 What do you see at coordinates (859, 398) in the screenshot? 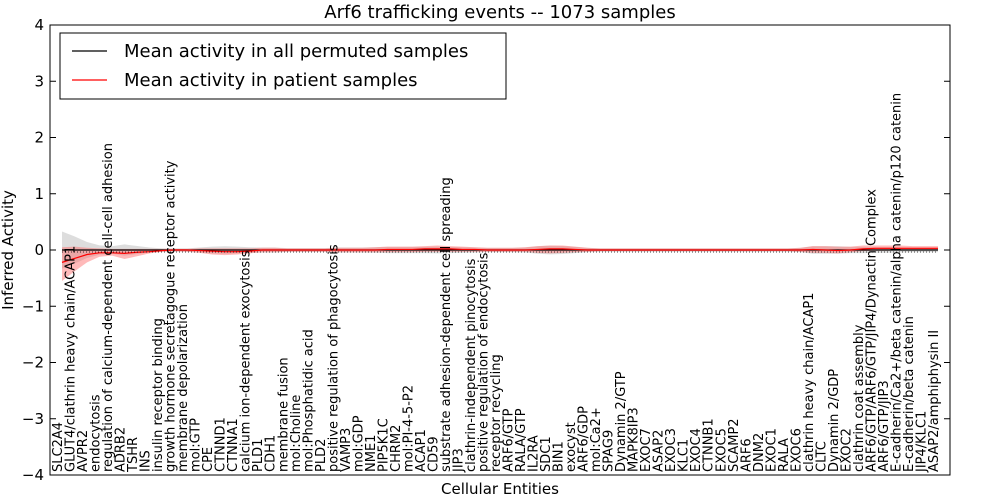
I see `category-label: clathrin coat assembly` at bounding box center [859, 398].